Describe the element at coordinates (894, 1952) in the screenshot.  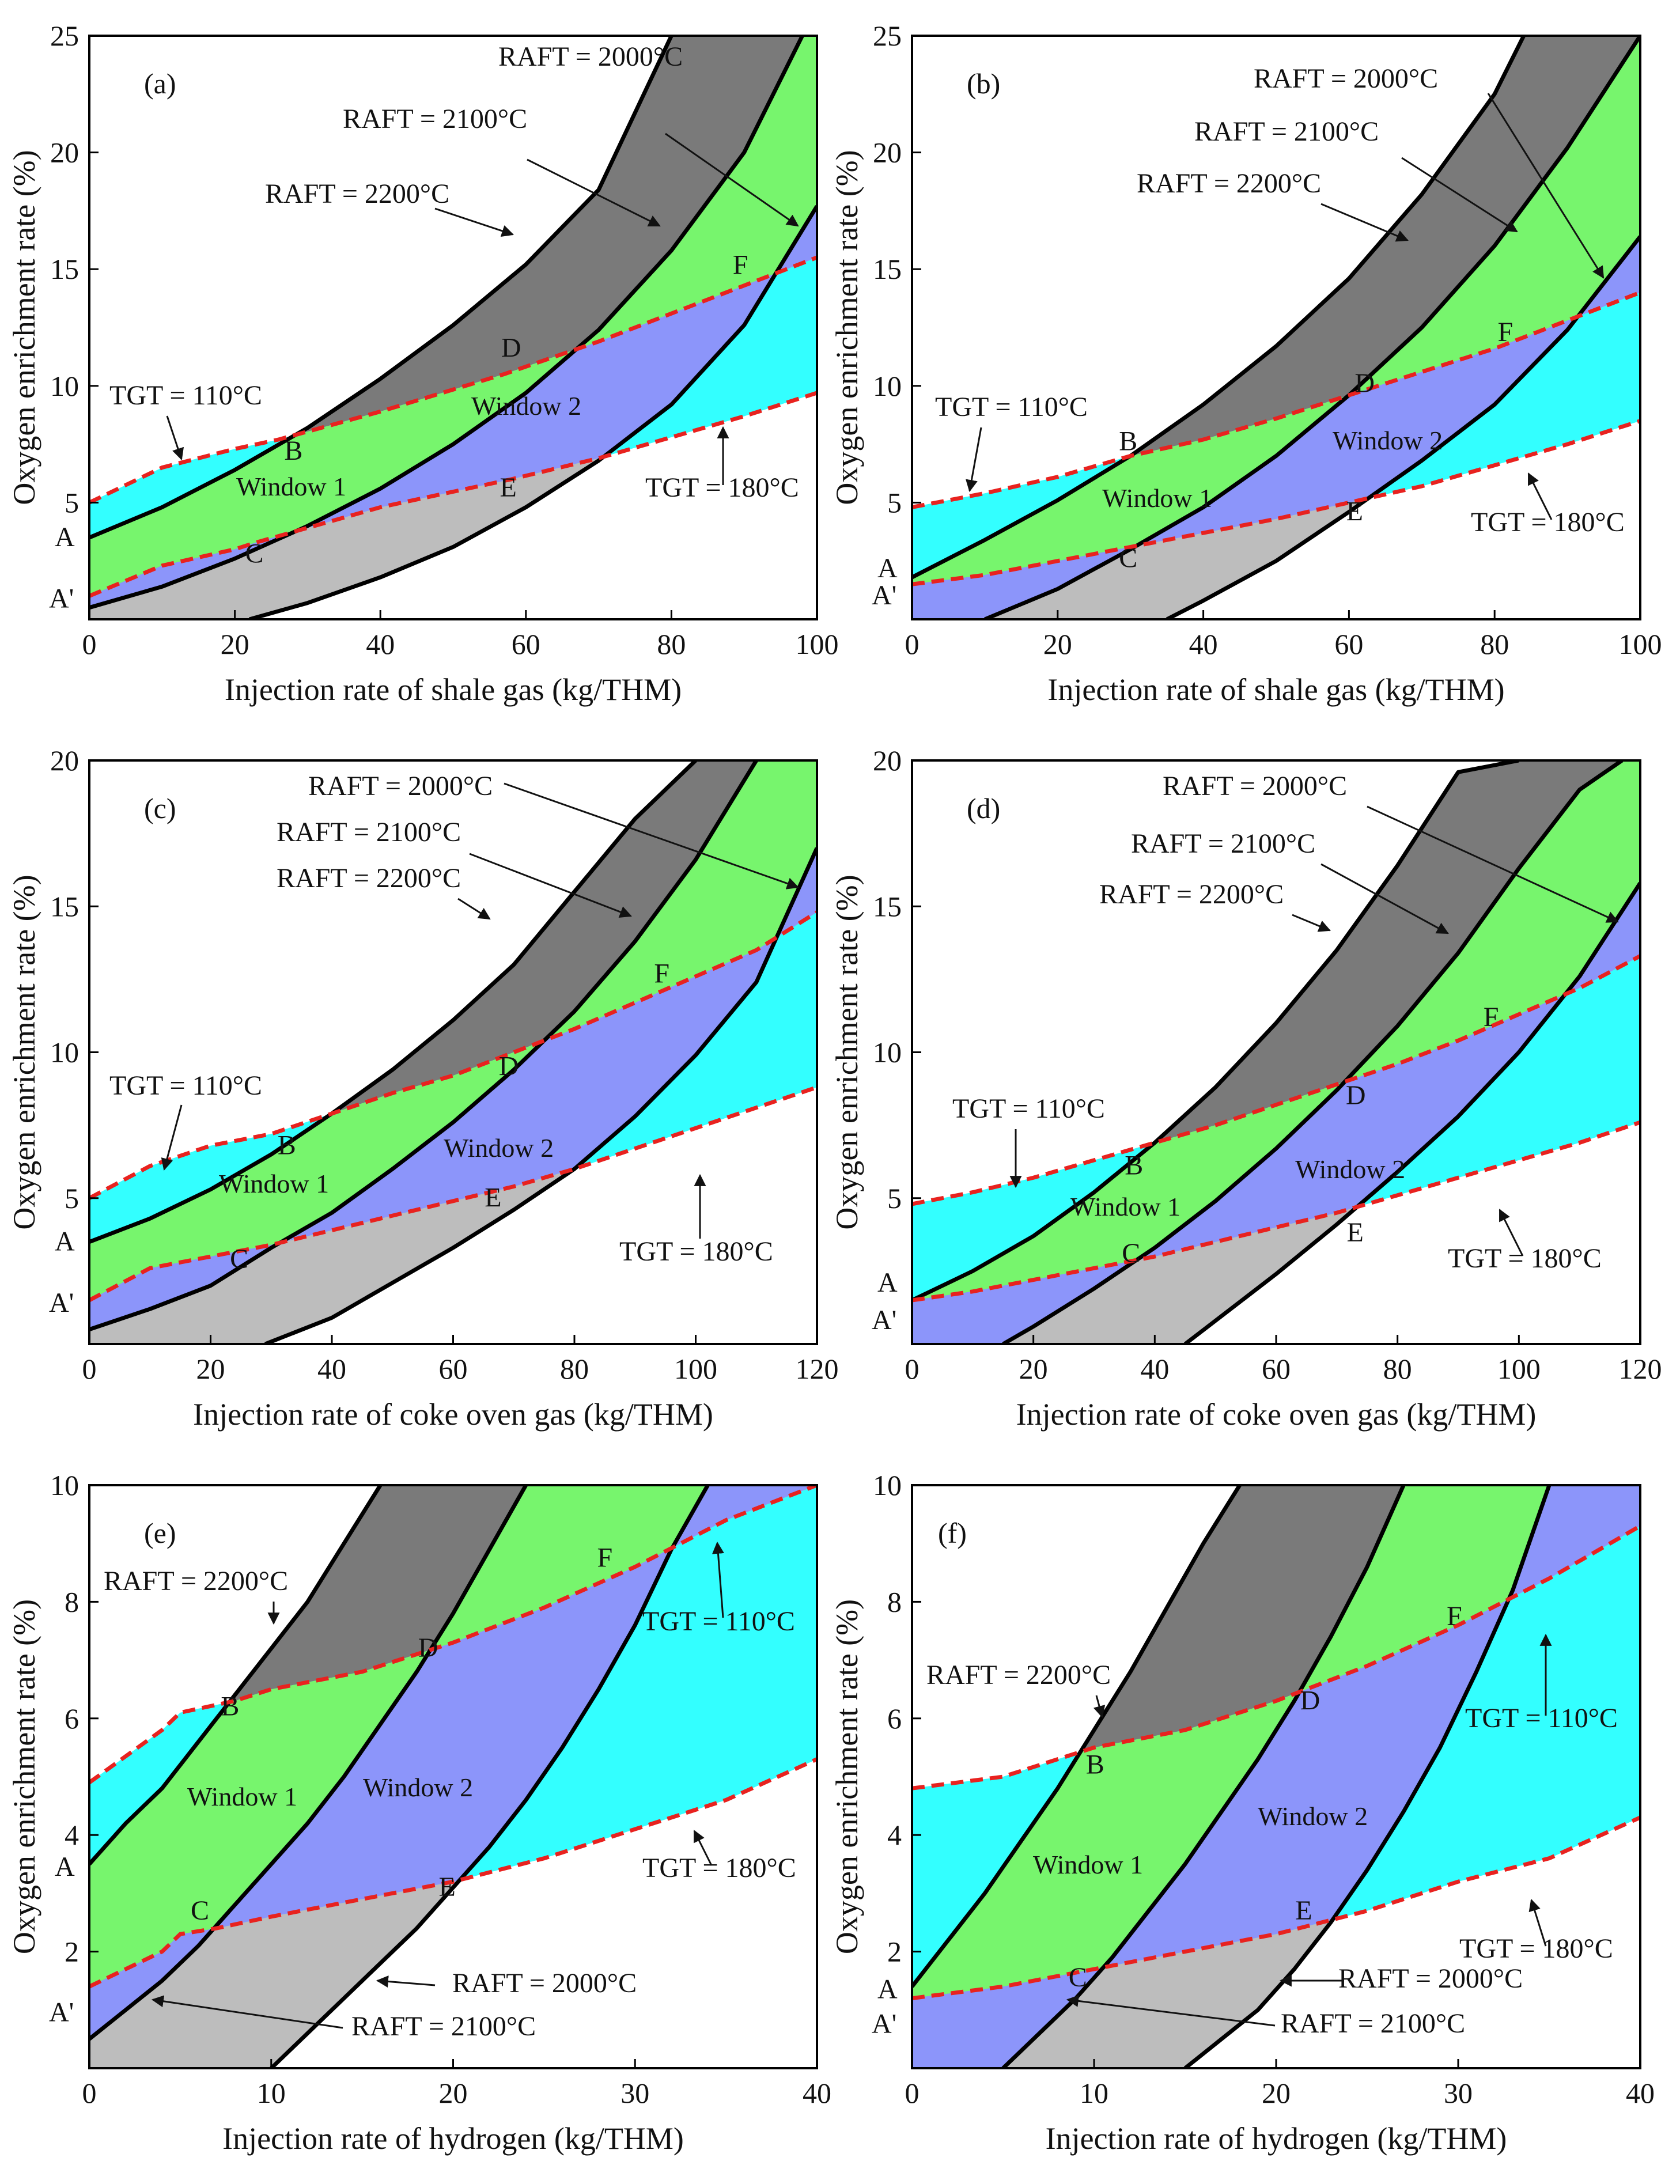
I see `y-tick-label: 2` at that location.